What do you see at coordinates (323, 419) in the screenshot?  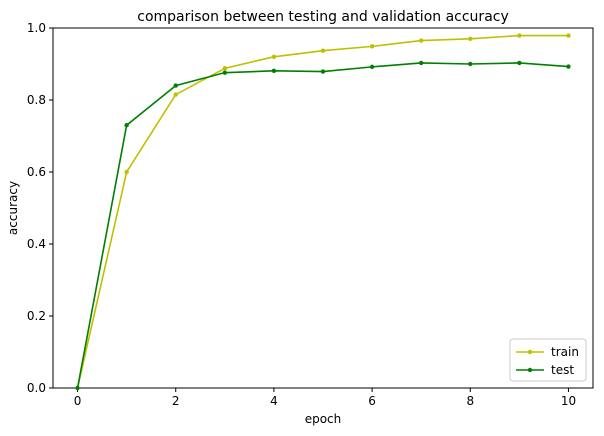 I see `x-axis-label: epoch` at bounding box center [323, 419].